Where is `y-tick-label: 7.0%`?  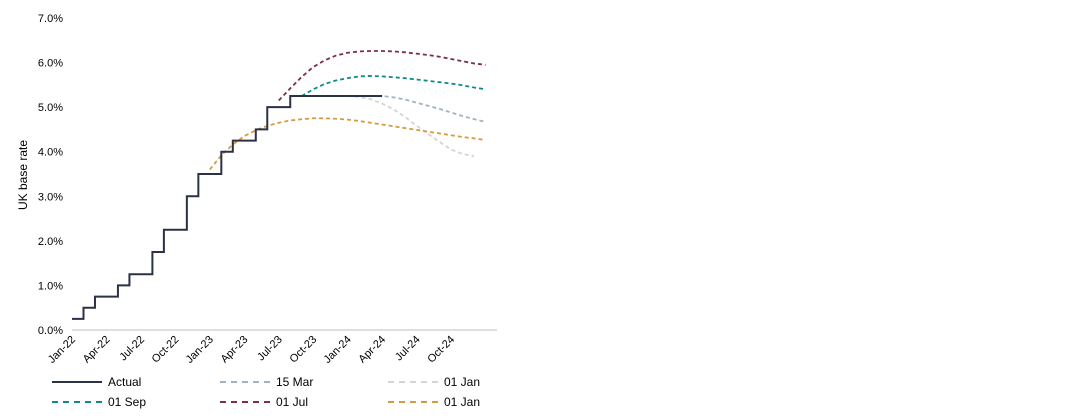
y-tick-label: 7.0% is located at coordinates (50, 19).